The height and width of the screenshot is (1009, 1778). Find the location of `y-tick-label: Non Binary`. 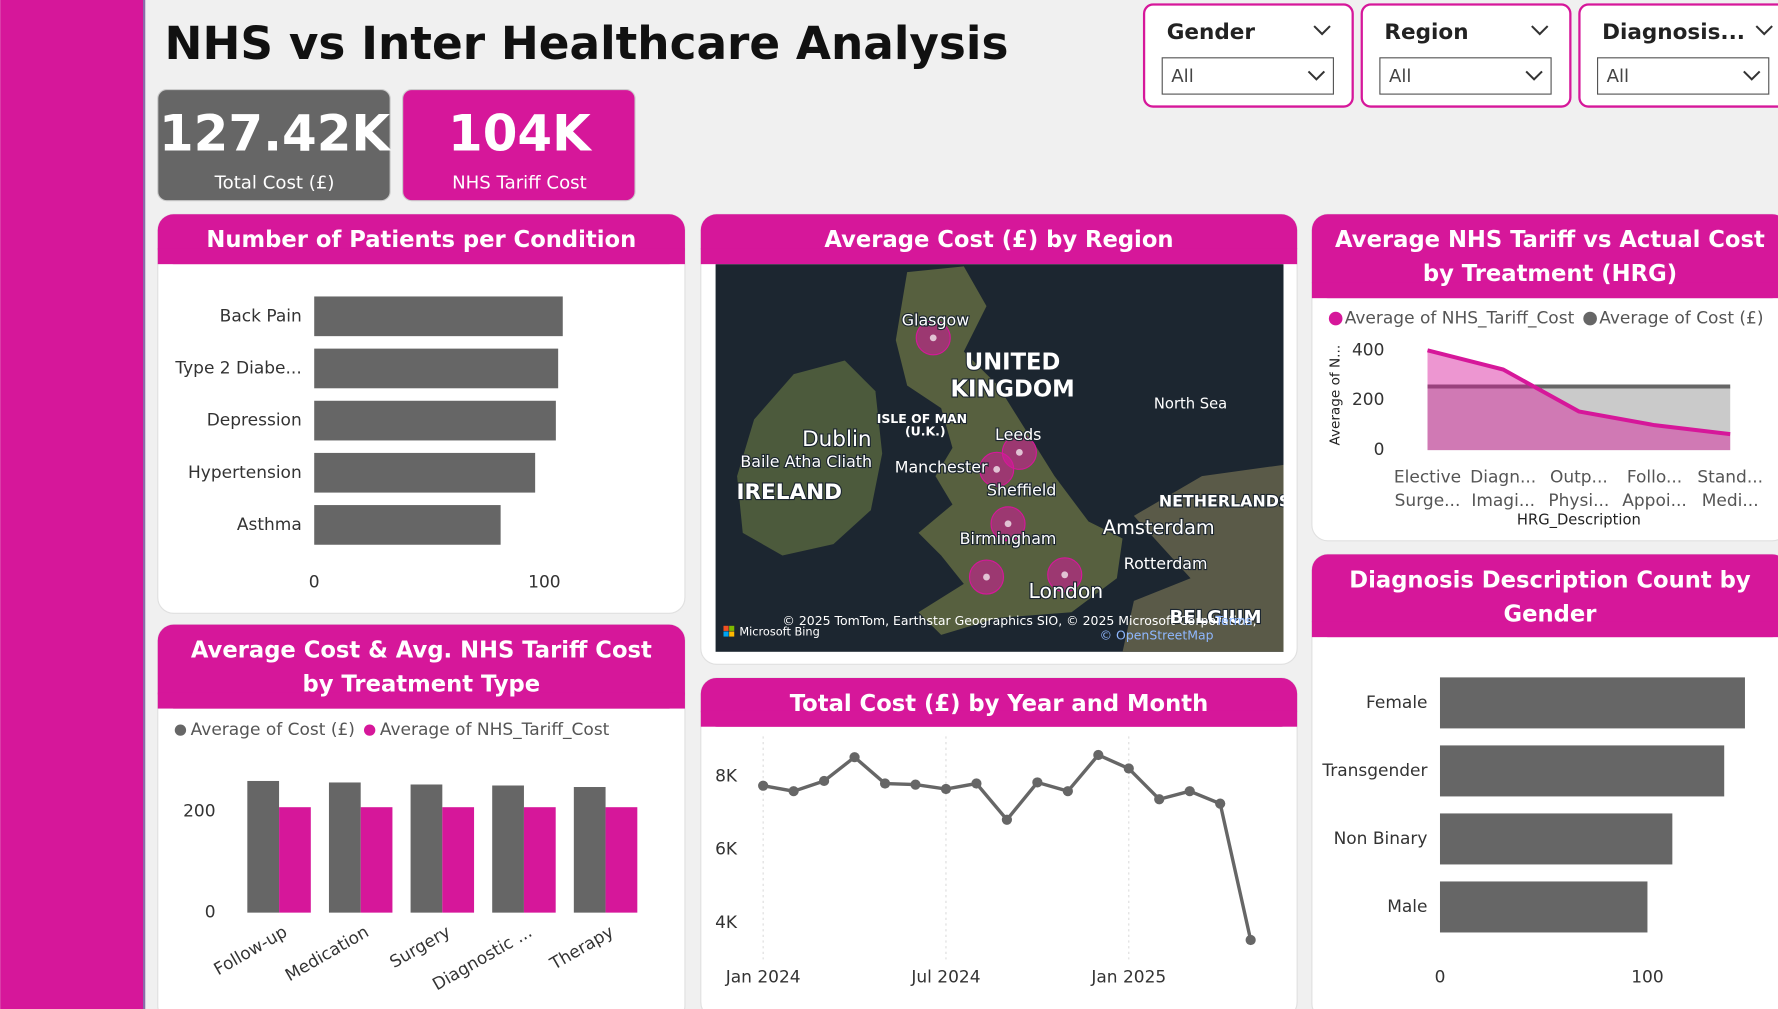

y-tick-label: Non Binary is located at coordinates (1381, 839).